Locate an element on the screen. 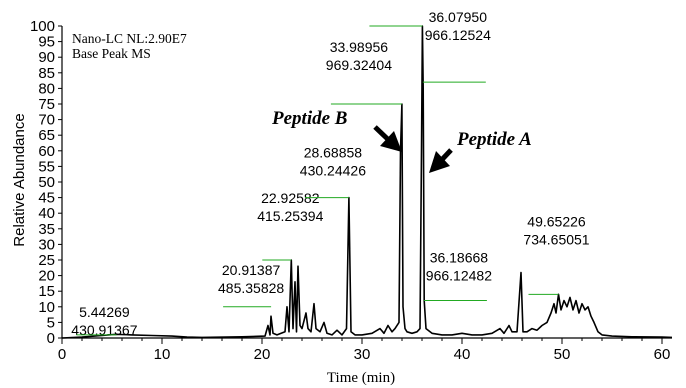 The height and width of the screenshot is (388, 686). peak-label-rt: 22.92582 is located at coordinates (290, 198).